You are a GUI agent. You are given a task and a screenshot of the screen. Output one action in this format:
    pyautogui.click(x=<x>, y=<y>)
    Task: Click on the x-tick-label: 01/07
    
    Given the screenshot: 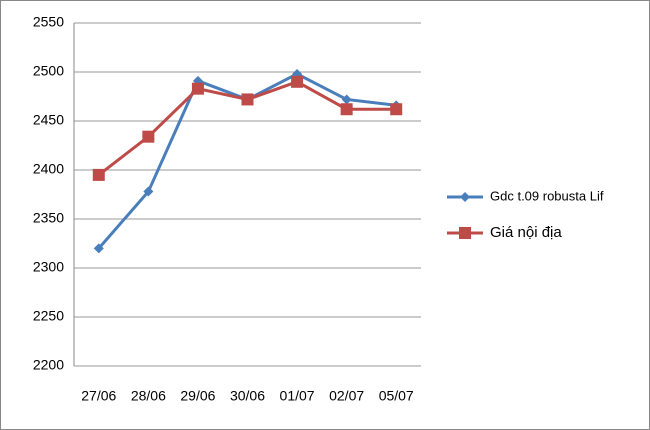 What is the action you would take?
    pyautogui.click(x=297, y=396)
    